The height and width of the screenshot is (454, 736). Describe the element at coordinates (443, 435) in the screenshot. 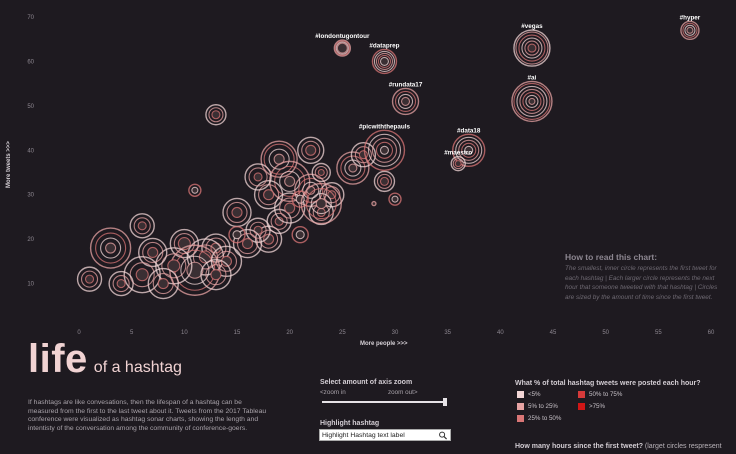

I see `search-icon` at that location.